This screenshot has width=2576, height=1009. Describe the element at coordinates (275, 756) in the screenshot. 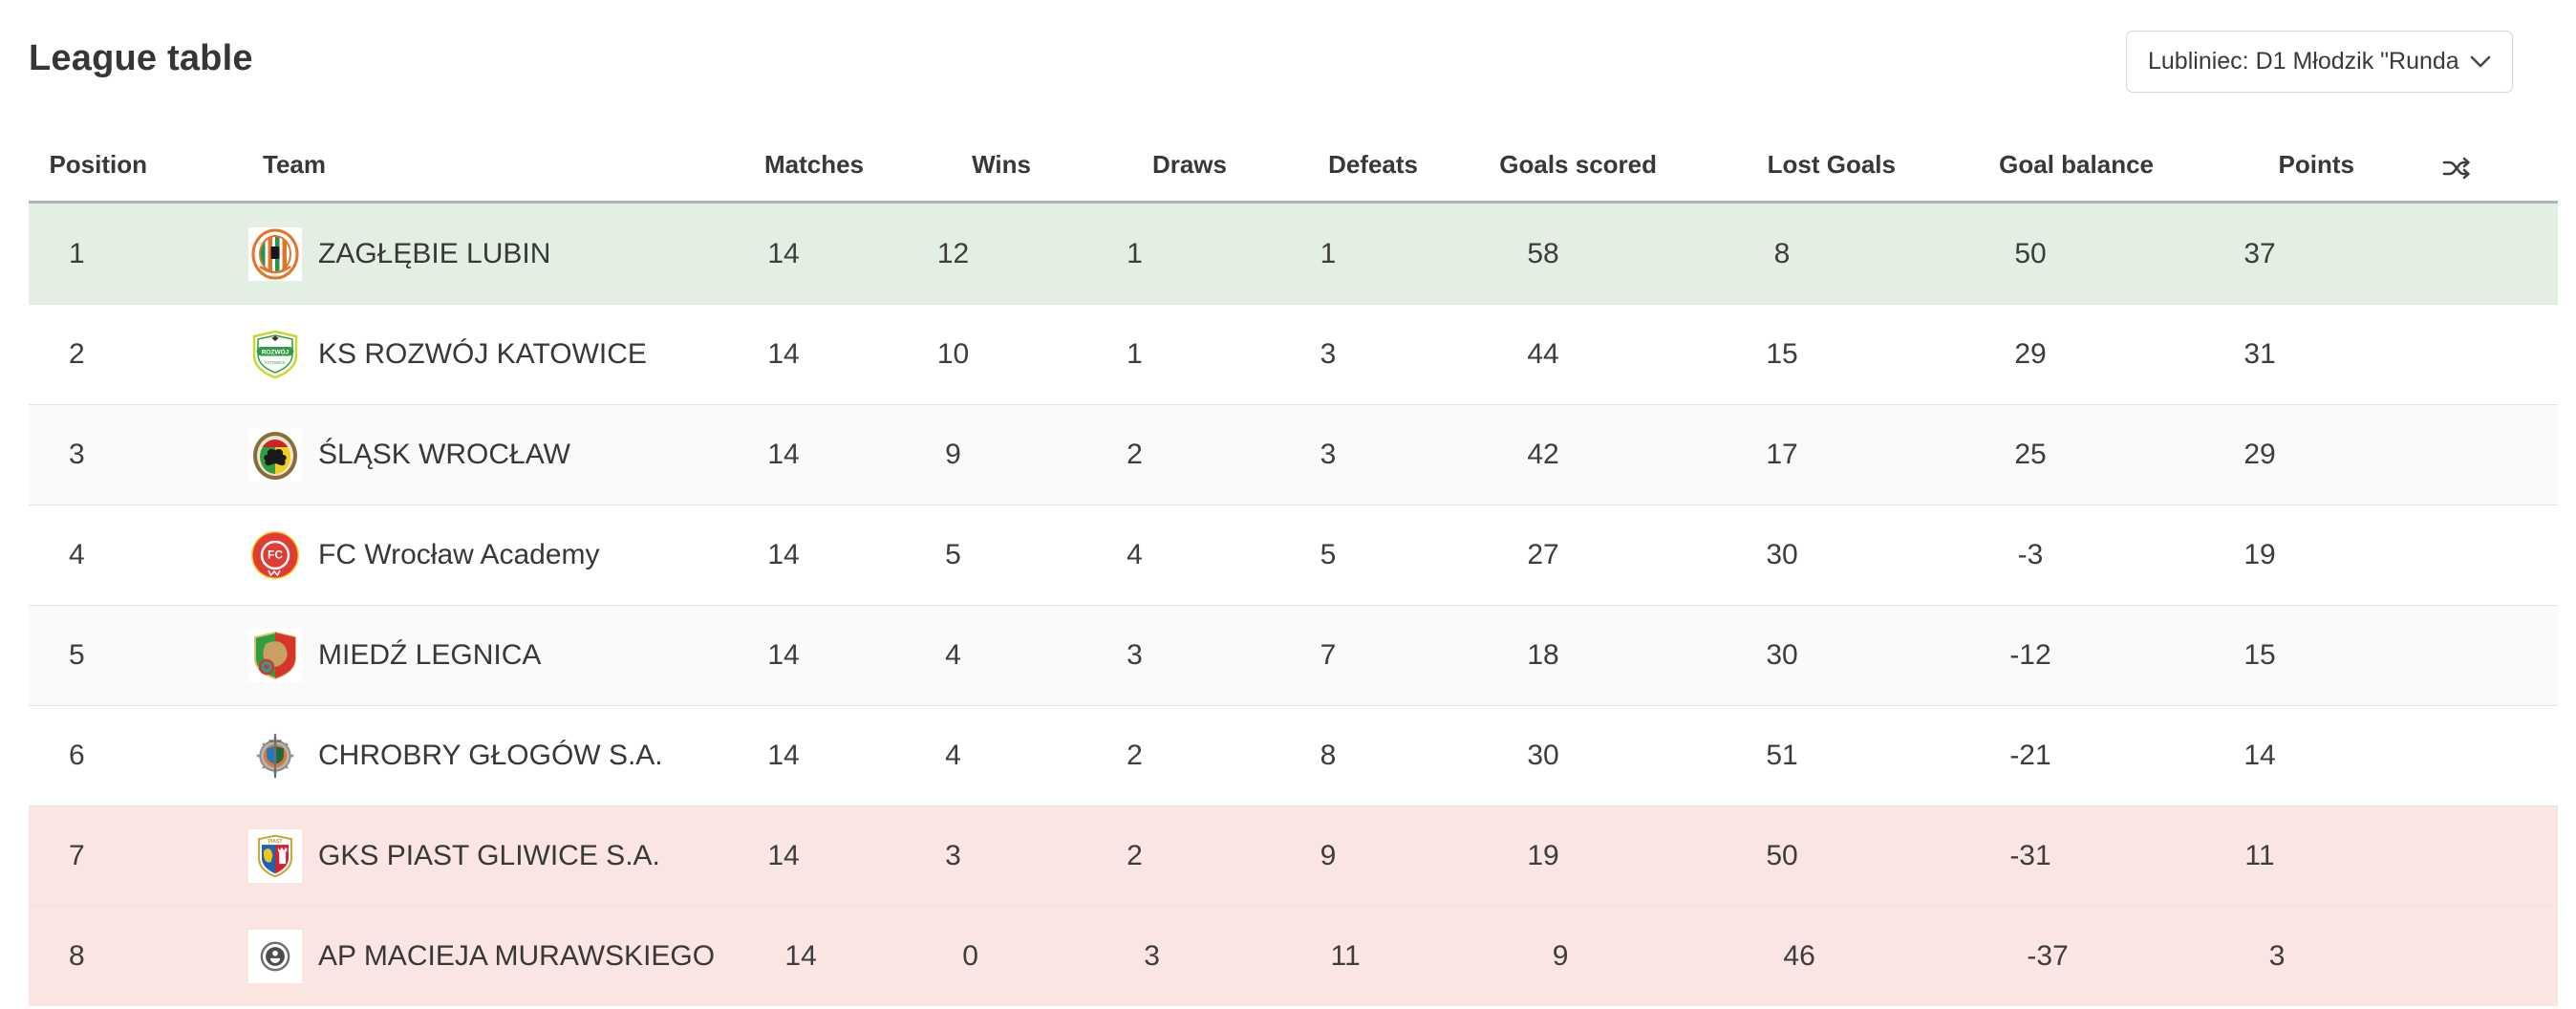

I see `chrobry-glogow-crest` at that location.